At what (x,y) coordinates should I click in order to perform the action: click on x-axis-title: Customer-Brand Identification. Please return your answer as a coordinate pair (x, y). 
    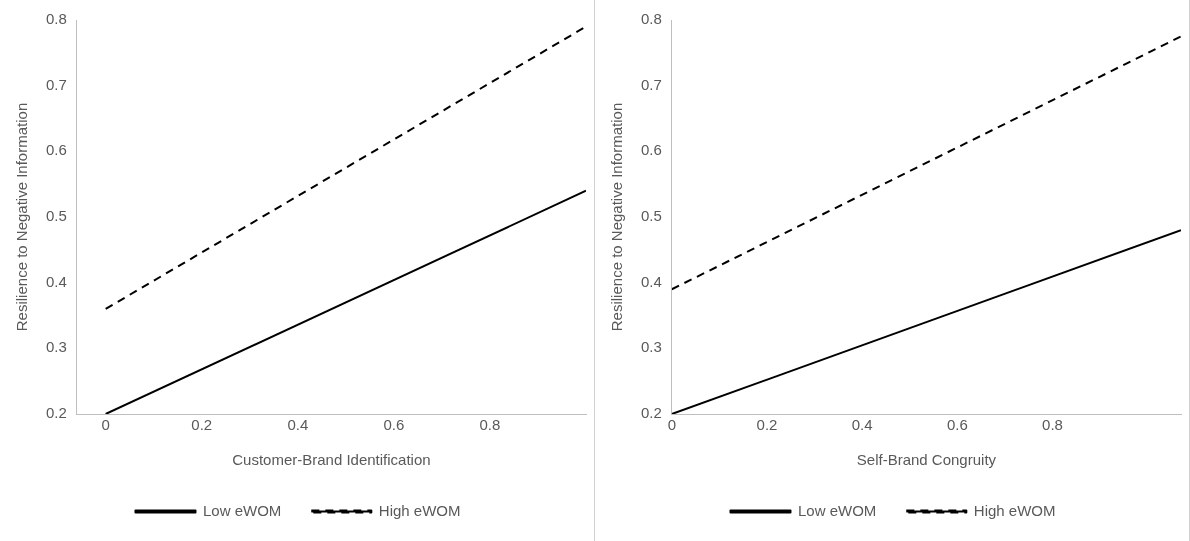
    Looking at the image, I should click on (331, 460).